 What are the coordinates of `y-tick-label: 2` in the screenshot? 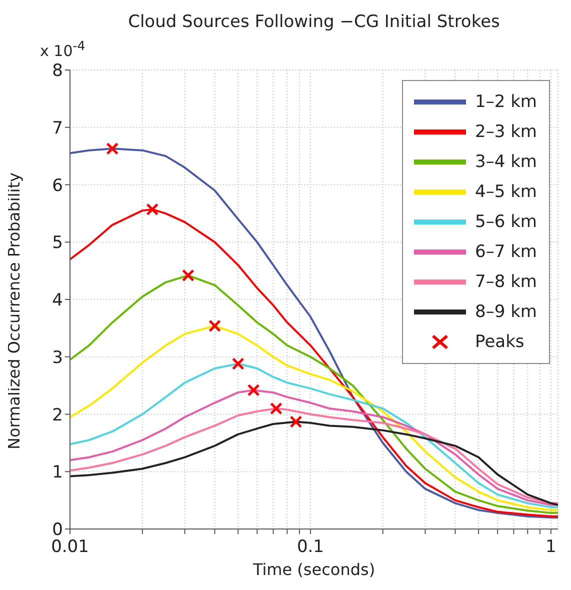 It's located at (57, 415).